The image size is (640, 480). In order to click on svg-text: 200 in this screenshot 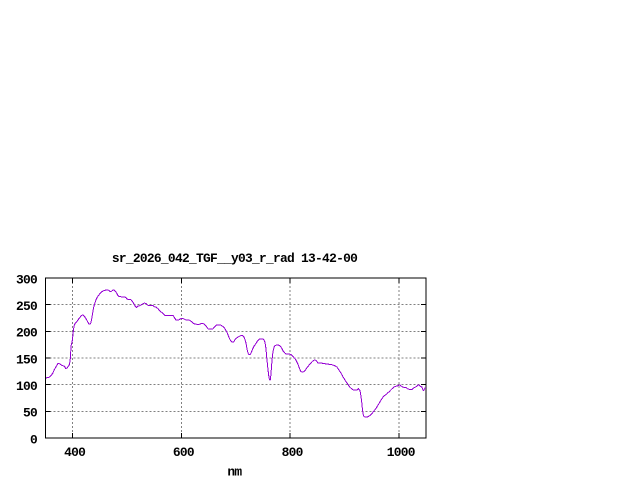, I will do `click(26, 333)`.